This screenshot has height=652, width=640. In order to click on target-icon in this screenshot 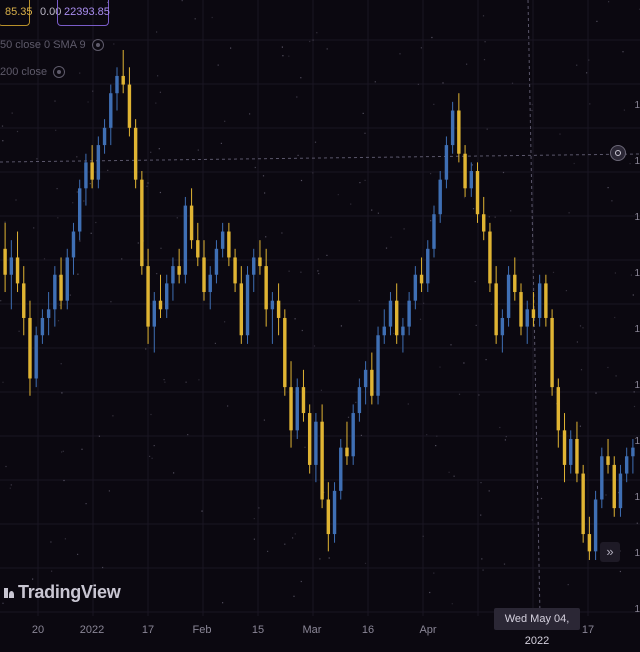, I will do `click(618, 153)`.